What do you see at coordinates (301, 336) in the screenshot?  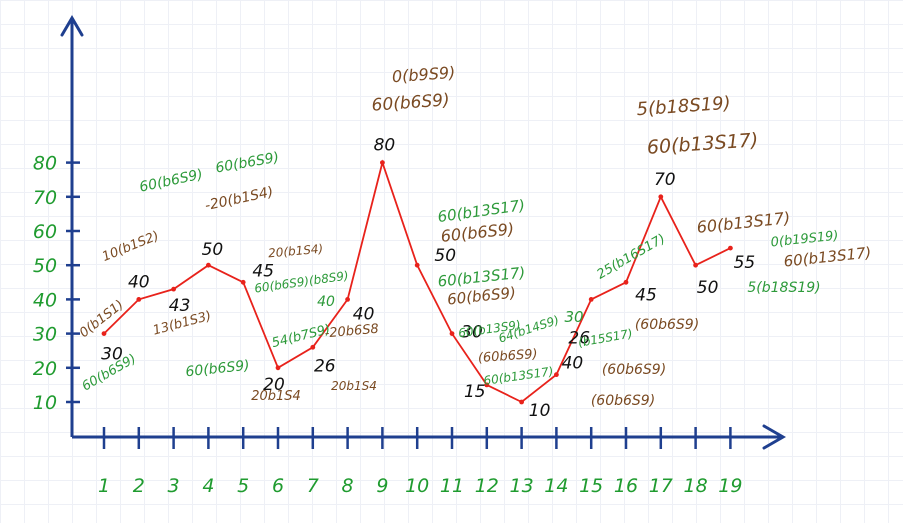 I see `annotation-label: 54(b7S9)` at bounding box center [301, 336].